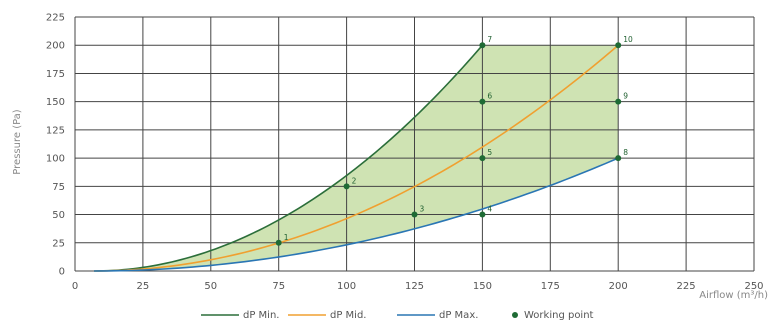 This screenshot has width=778, height=327. What do you see at coordinates (422, 209) in the screenshot?
I see `working-point-label: 3` at bounding box center [422, 209].